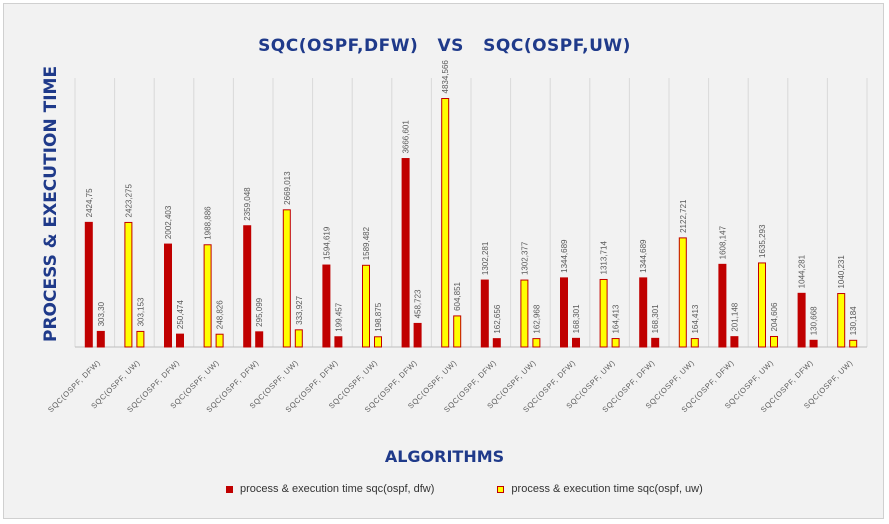 The height and width of the screenshot is (524, 889). Describe the element at coordinates (168, 222) in the screenshot. I see `data-label: 2002,403` at that location.